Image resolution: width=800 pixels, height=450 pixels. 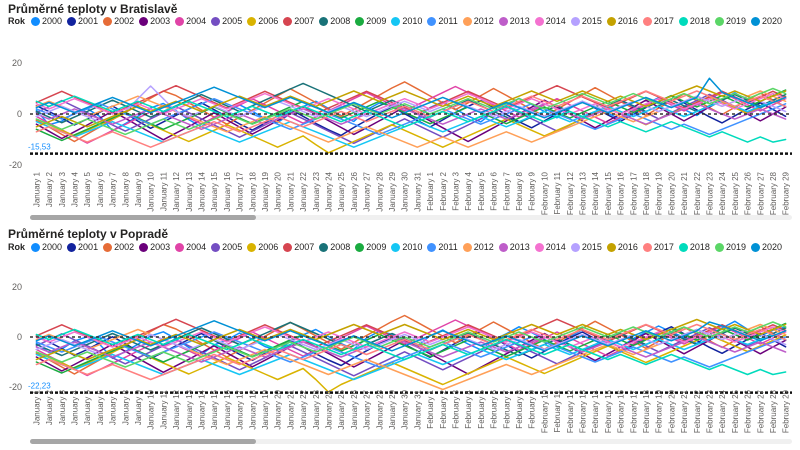 What do you see at coordinates (160, 247) in the screenshot?
I see `legend-text: 2003` at bounding box center [160, 247].